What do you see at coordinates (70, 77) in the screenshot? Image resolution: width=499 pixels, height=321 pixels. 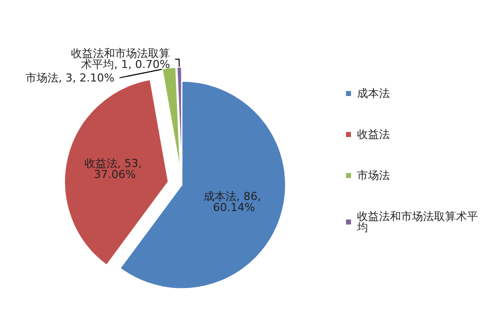 I see `data-label: 市场法, 3, 2.10%` at bounding box center [70, 77].